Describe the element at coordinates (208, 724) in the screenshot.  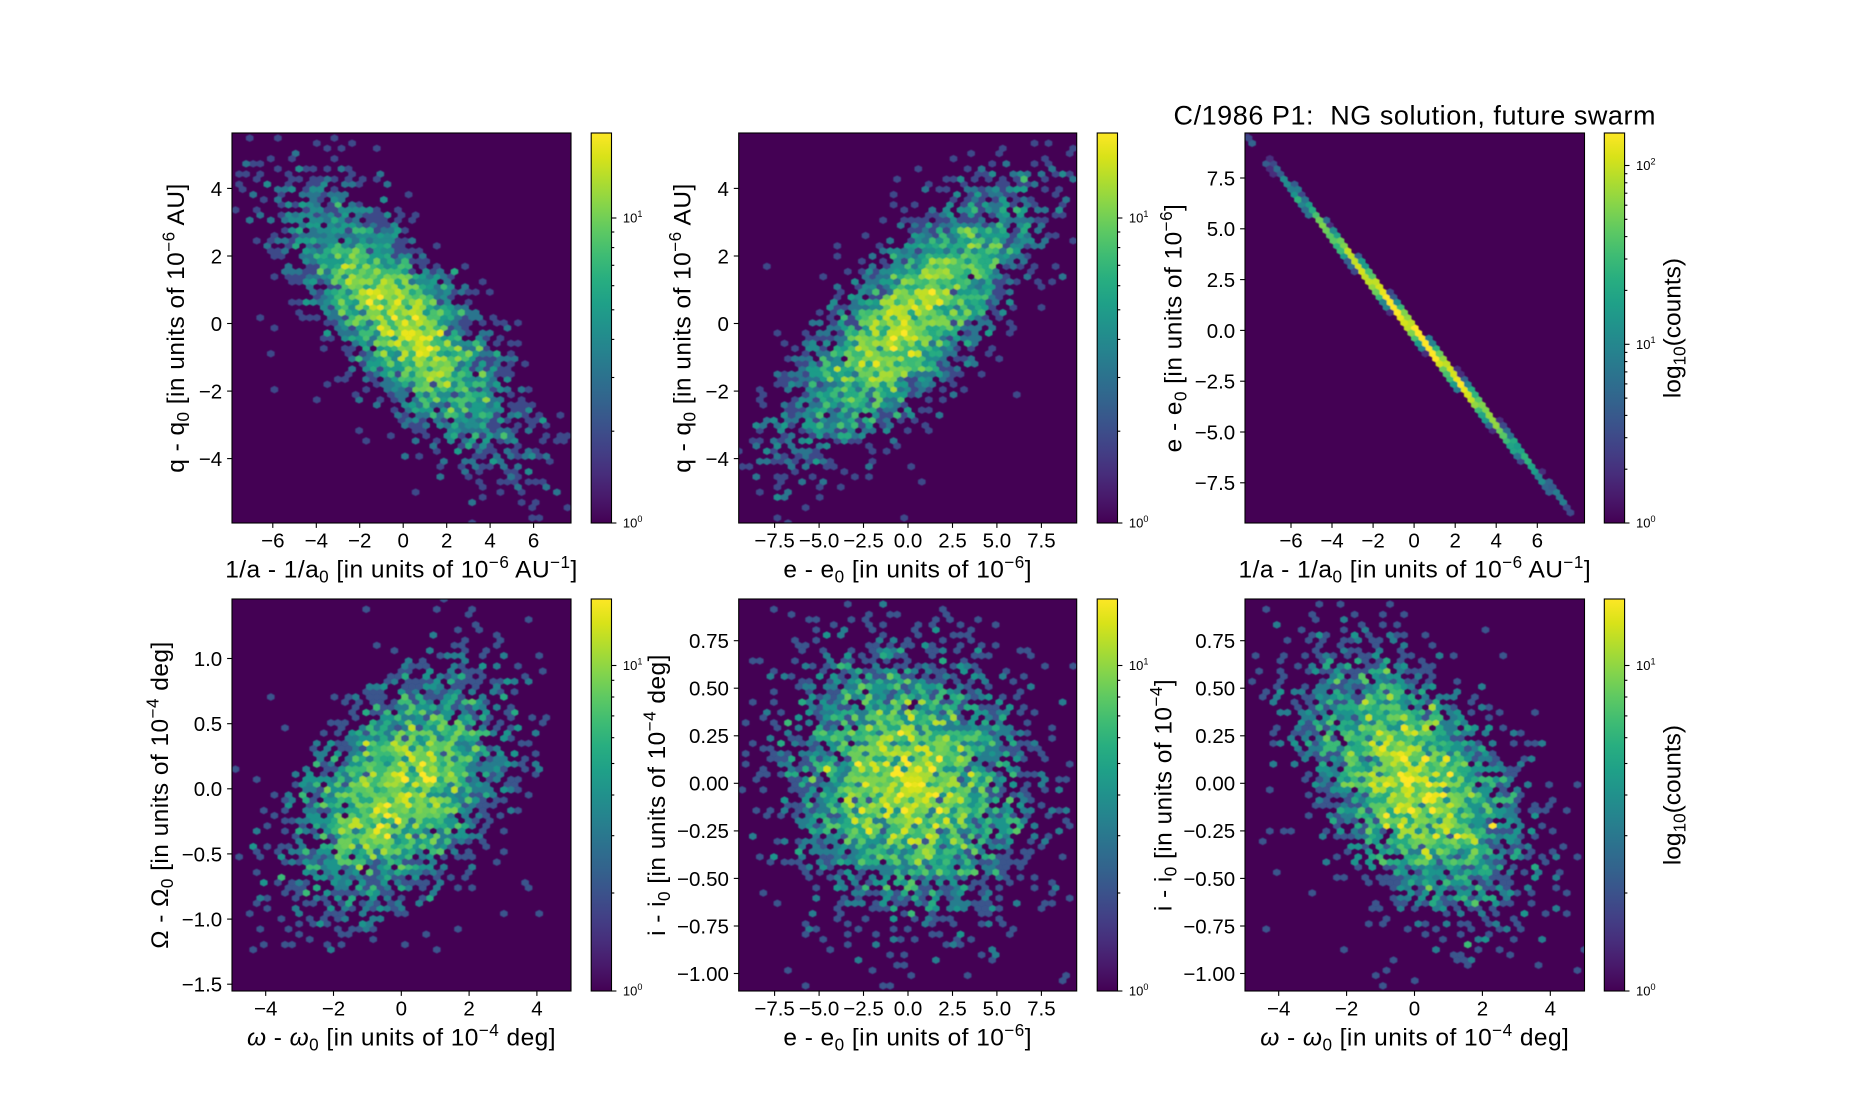
I see `svg-text: 0.5` at that location.